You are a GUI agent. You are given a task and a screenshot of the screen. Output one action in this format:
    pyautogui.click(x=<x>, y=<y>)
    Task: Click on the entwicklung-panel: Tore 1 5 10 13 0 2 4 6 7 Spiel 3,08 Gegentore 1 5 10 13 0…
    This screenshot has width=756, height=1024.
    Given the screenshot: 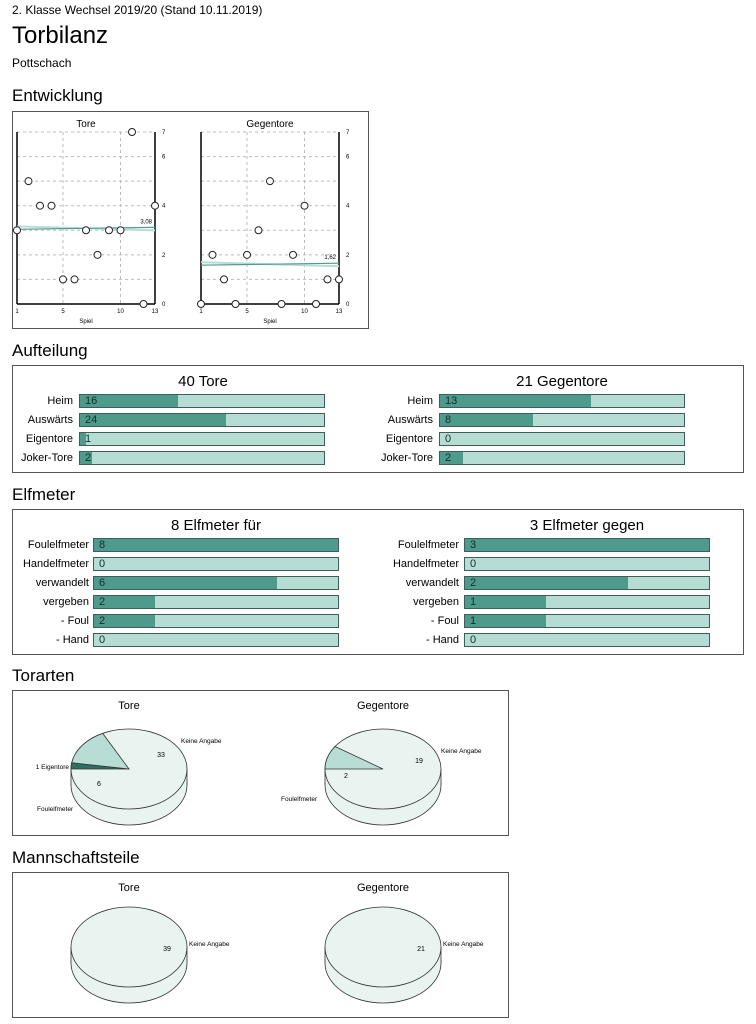 What is the action you would take?
    pyautogui.click(x=190, y=220)
    